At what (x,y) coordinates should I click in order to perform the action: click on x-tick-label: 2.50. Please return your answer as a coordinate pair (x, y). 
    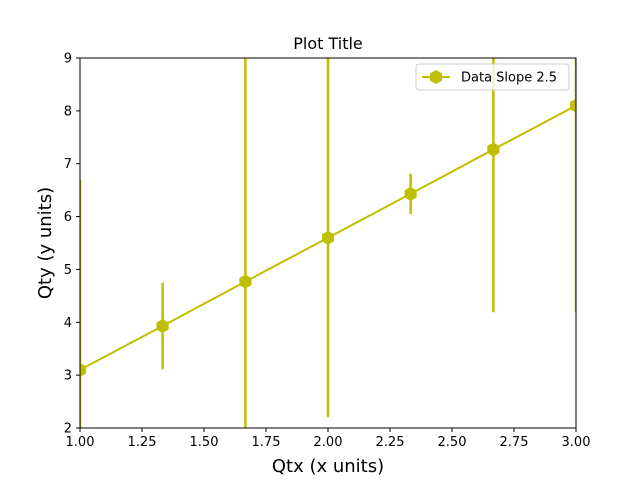
    Looking at the image, I should click on (452, 442).